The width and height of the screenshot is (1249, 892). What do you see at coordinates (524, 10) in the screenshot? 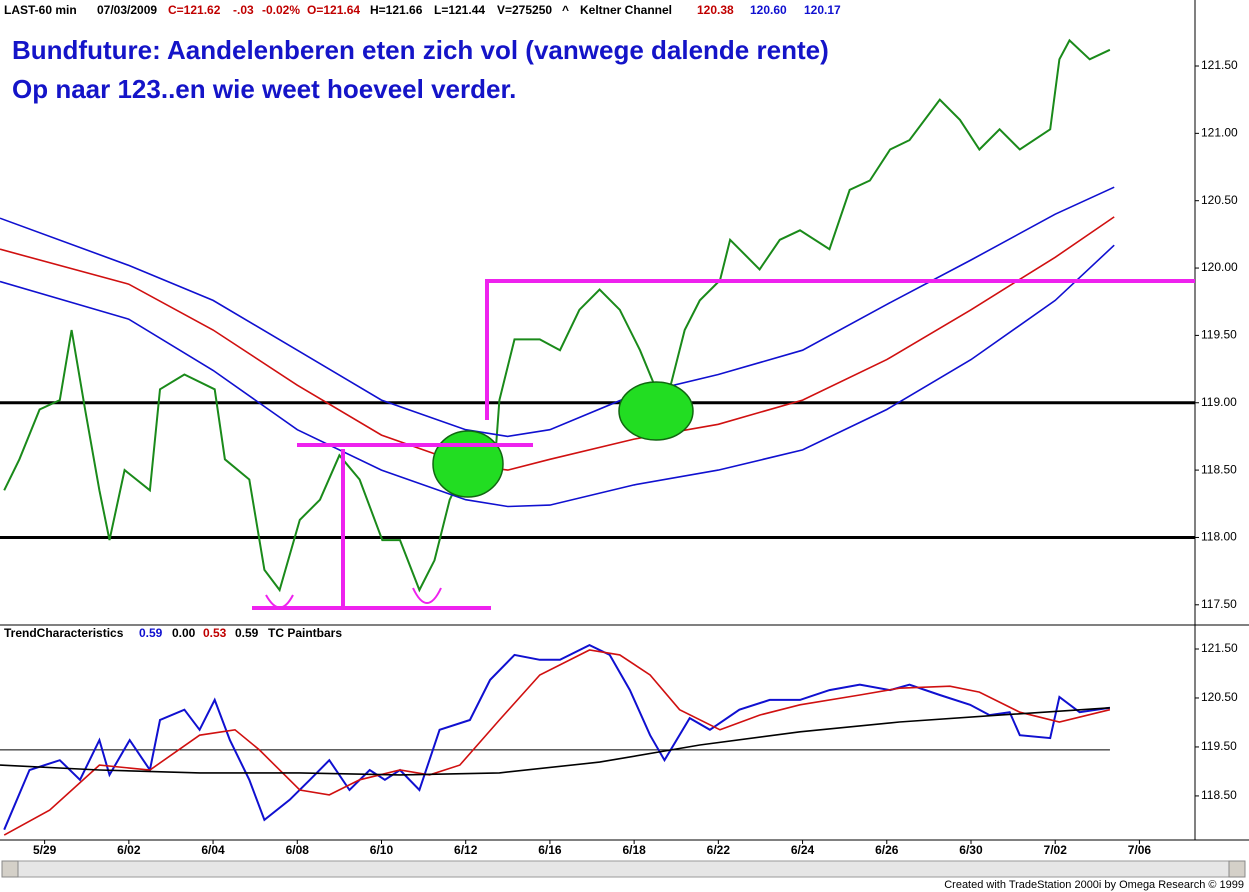
I see `volume: V=275250` at bounding box center [524, 10].